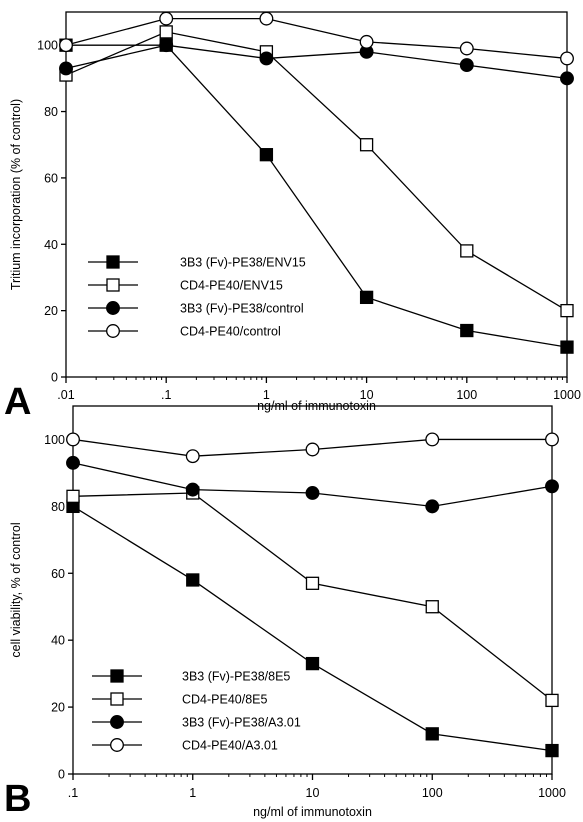 The width and height of the screenshot is (583, 822). I want to click on panel-label-b: B, so click(18, 799).